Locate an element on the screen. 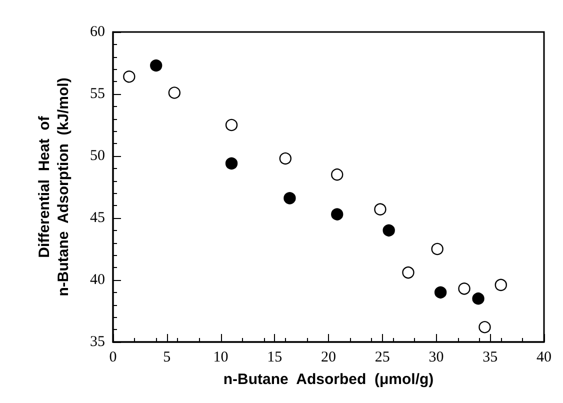  x-tick-label: 40 is located at coordinates (544, 358).